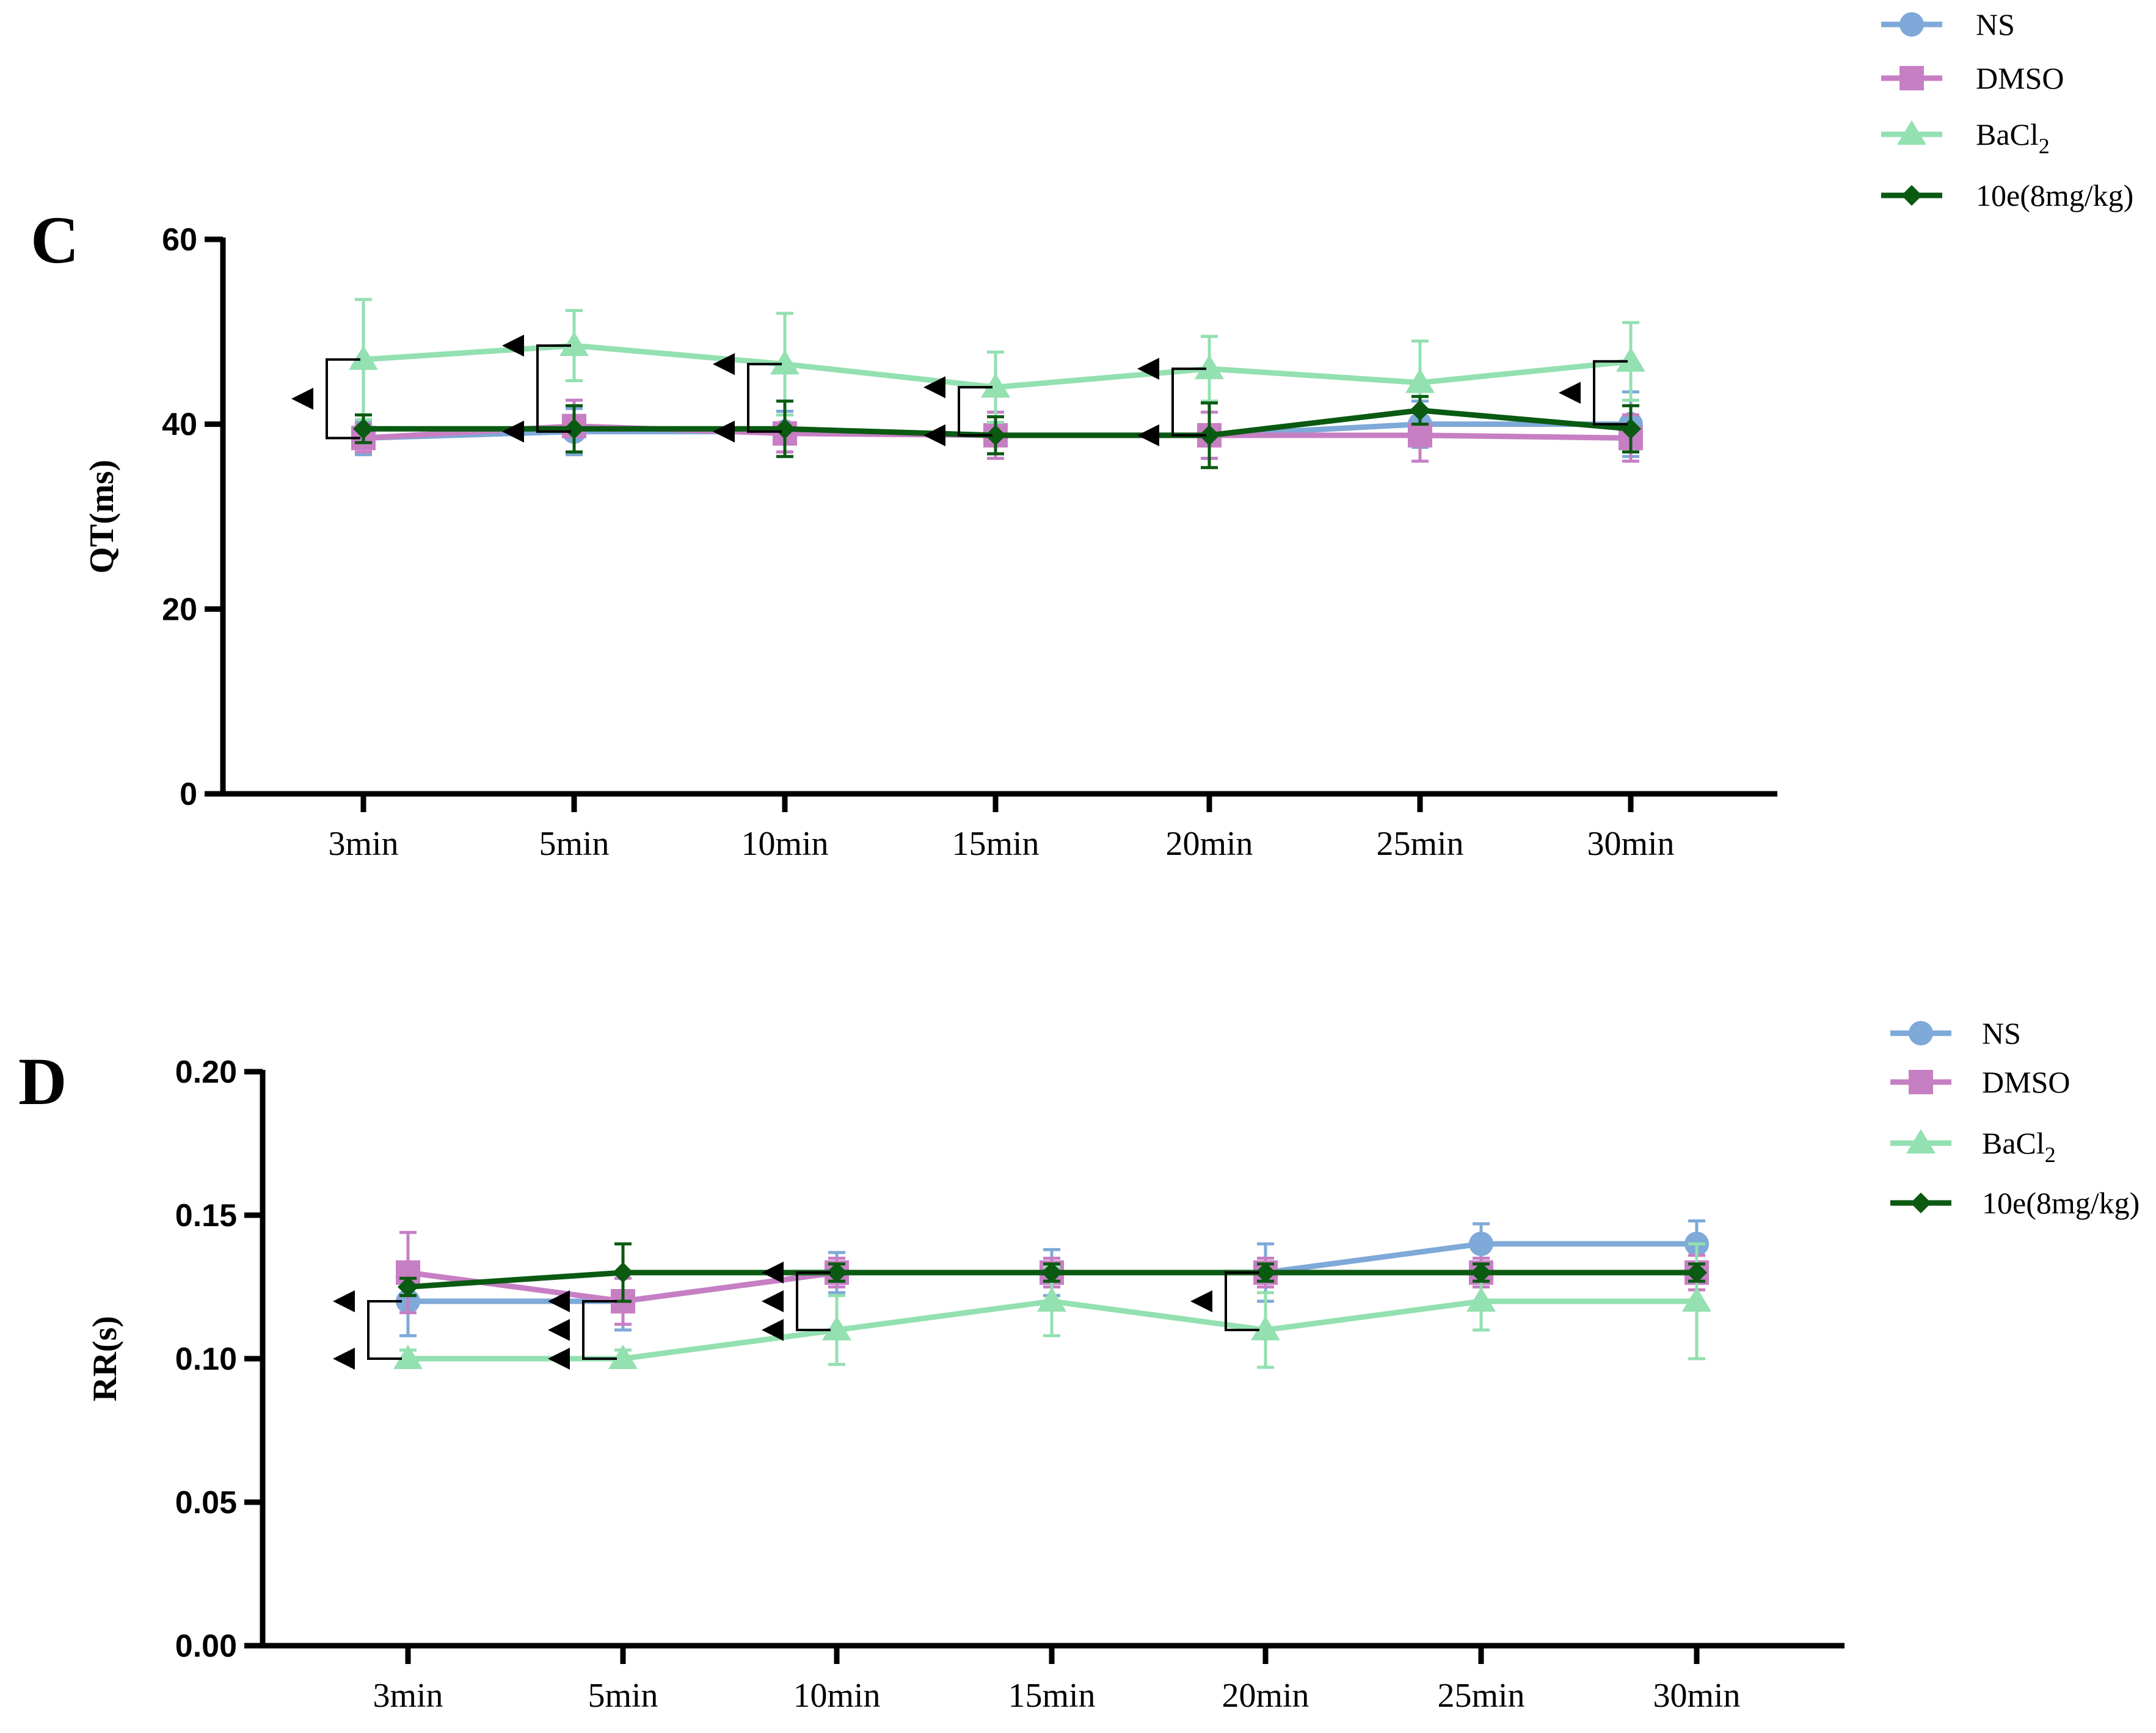 Image resolution: width=2156 pixels, height=1733 pixels. I want to click on chart0-legend-label: 10e(8mg/kg), so click(2054, 195).